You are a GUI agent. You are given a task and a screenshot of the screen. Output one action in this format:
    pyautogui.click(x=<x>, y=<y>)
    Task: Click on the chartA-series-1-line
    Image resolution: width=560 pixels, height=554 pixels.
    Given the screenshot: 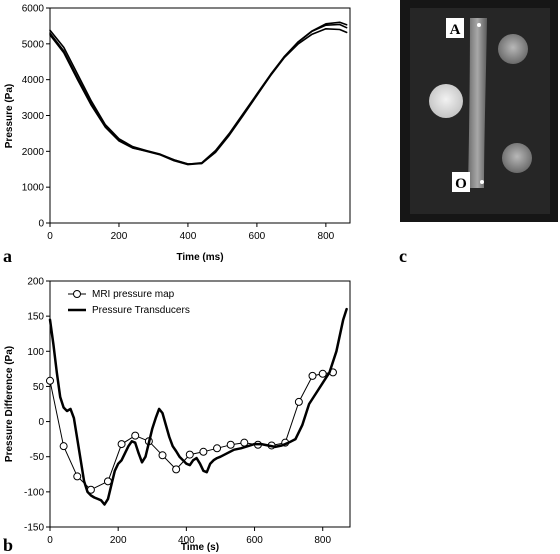 What is the action you would take?
    pyautogui.click(x=198, y=96)
    